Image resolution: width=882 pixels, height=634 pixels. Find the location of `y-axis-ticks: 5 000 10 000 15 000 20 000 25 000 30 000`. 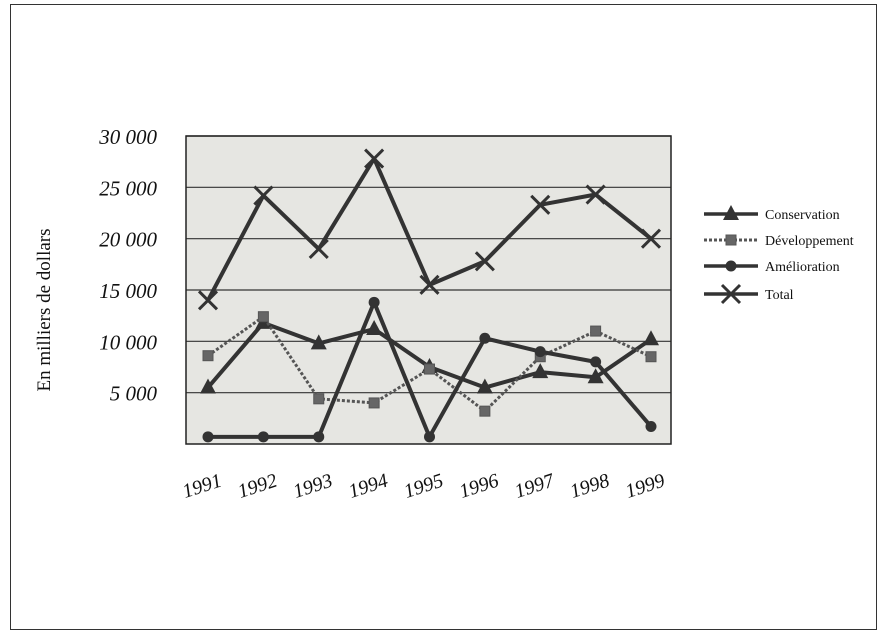

y-axis-ticks: 5 000 10 000 15 000 20 000 25 000 30 000 is located at coordinates (127, 265).